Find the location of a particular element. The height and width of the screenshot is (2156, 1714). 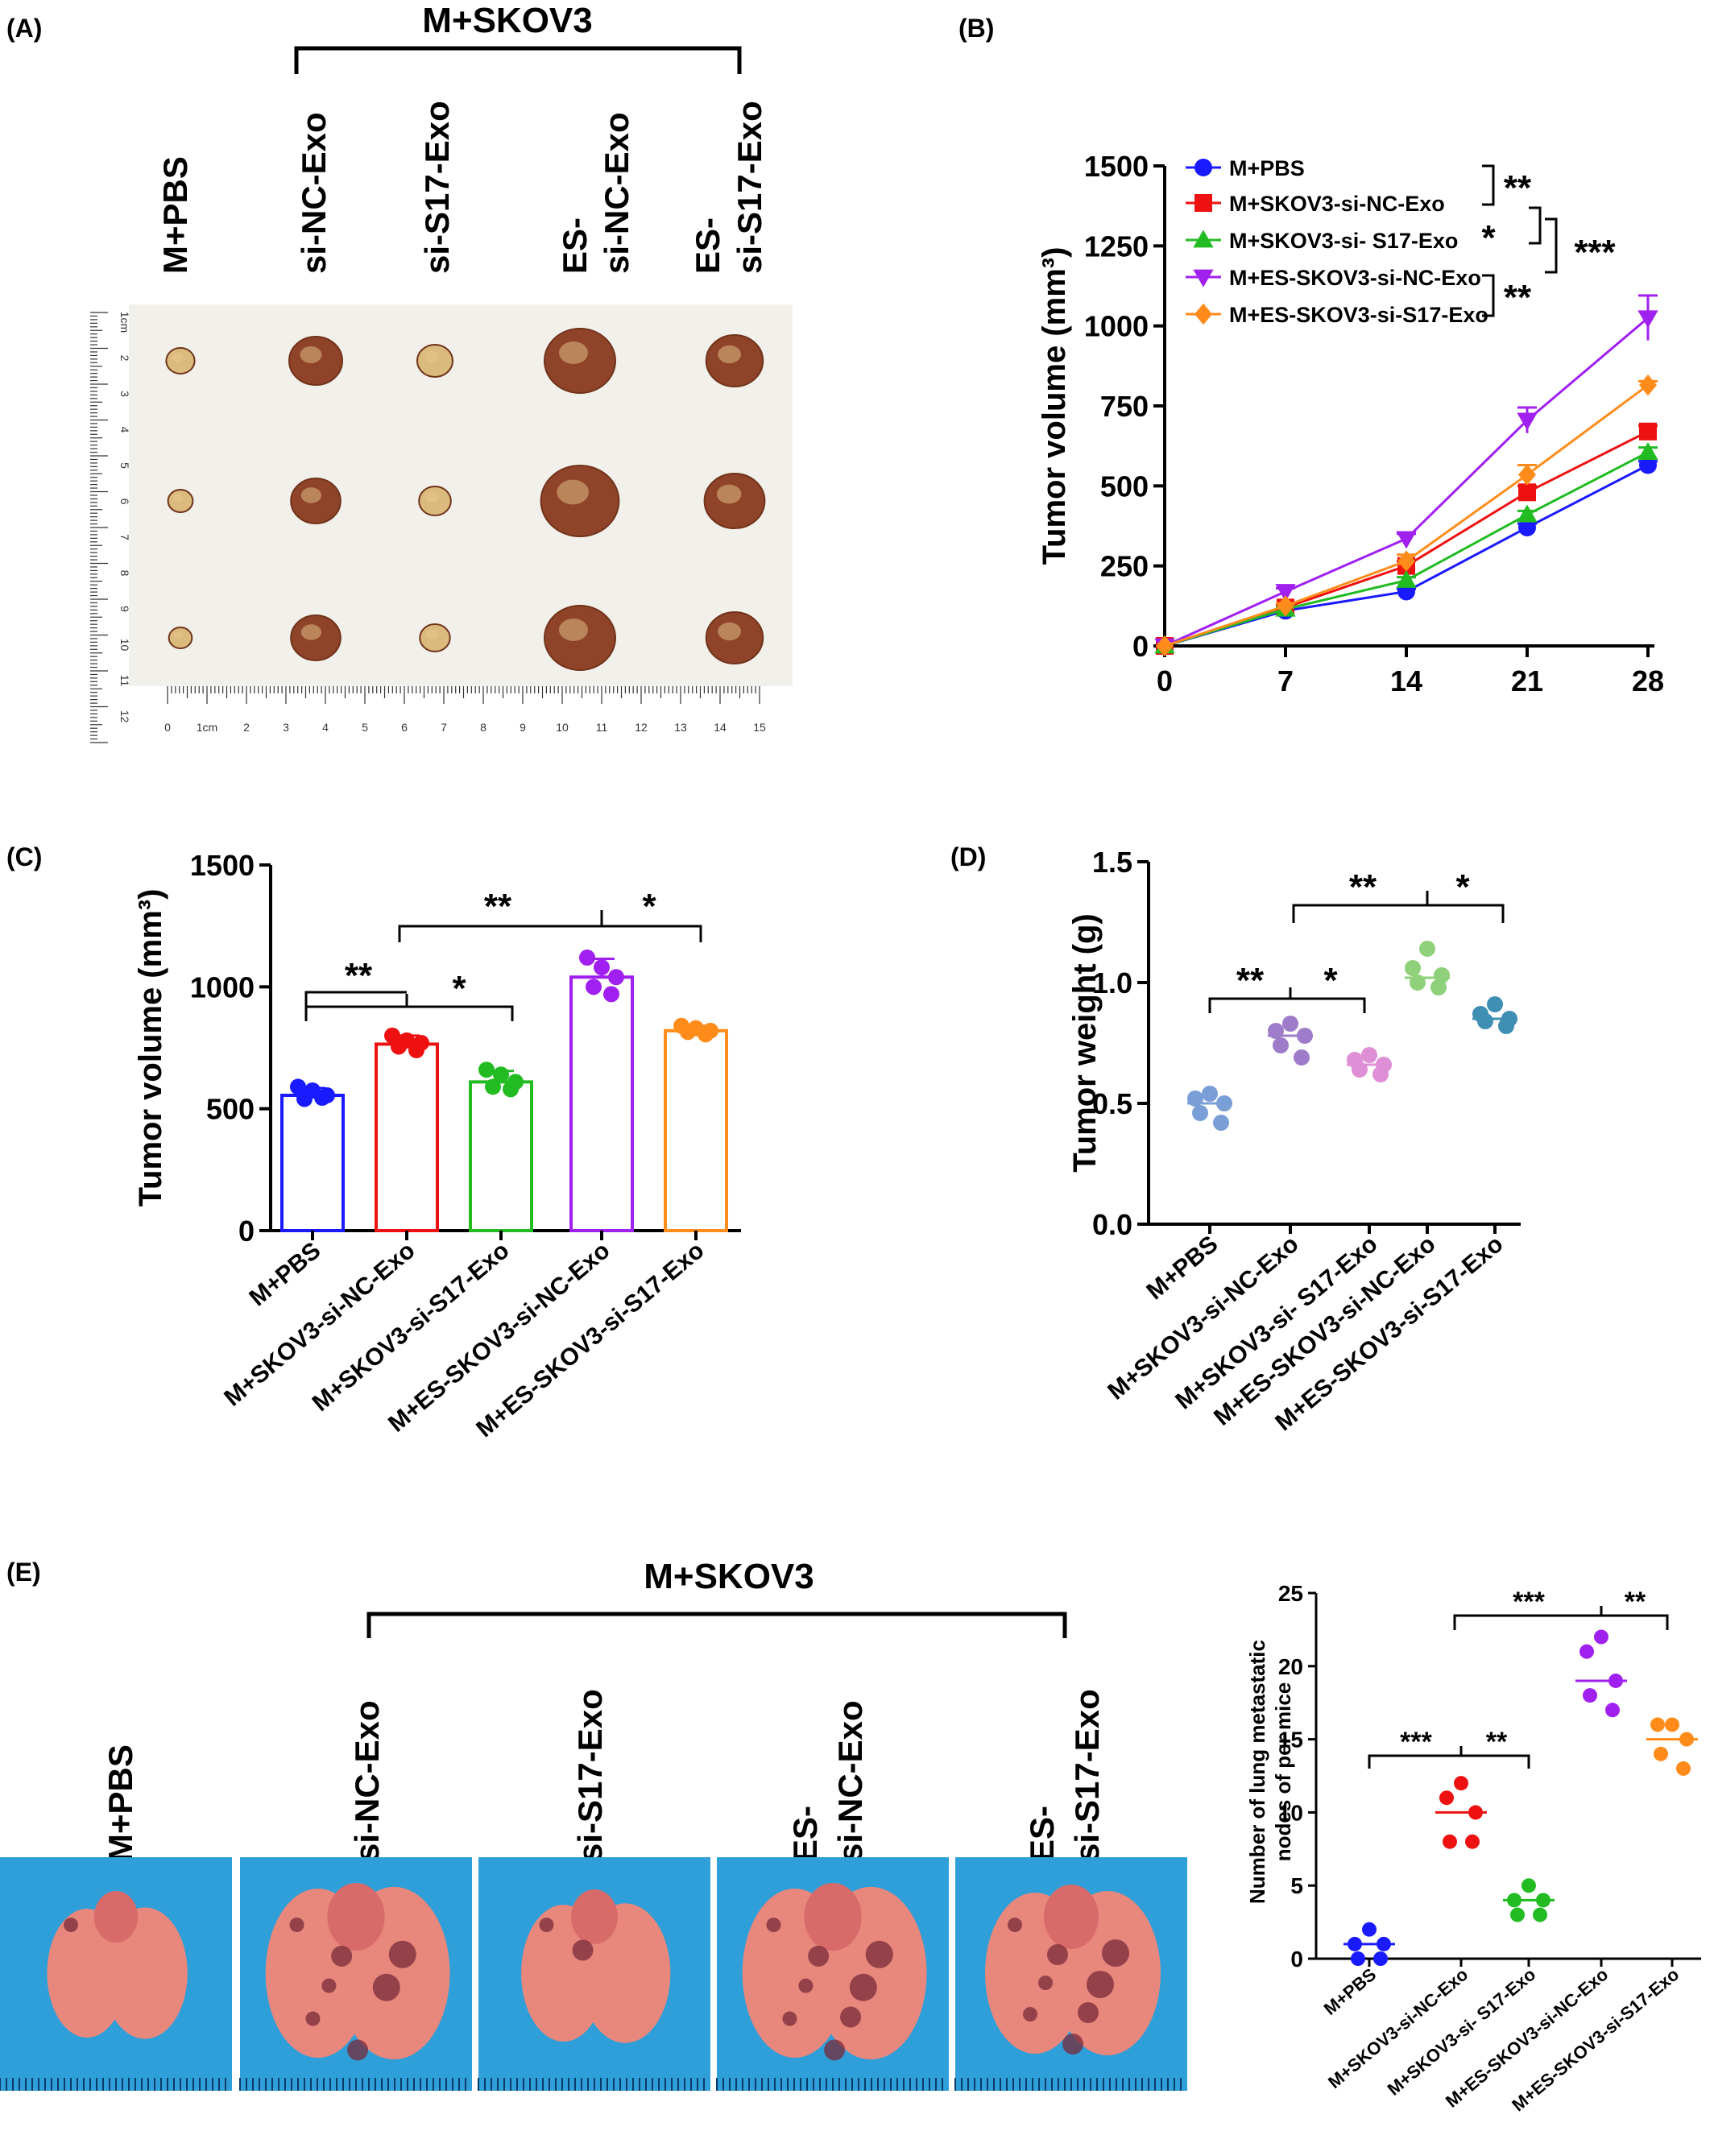

panel-b-legend-label: M+ES-SKOV3-si-NC-Exo is located at coordinates (1355, 278).